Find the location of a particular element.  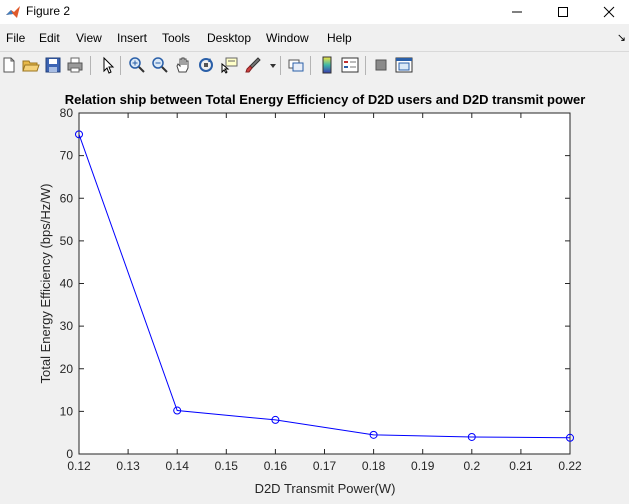

x-tick-label: 0.18 is located at coordinates (374, 466).